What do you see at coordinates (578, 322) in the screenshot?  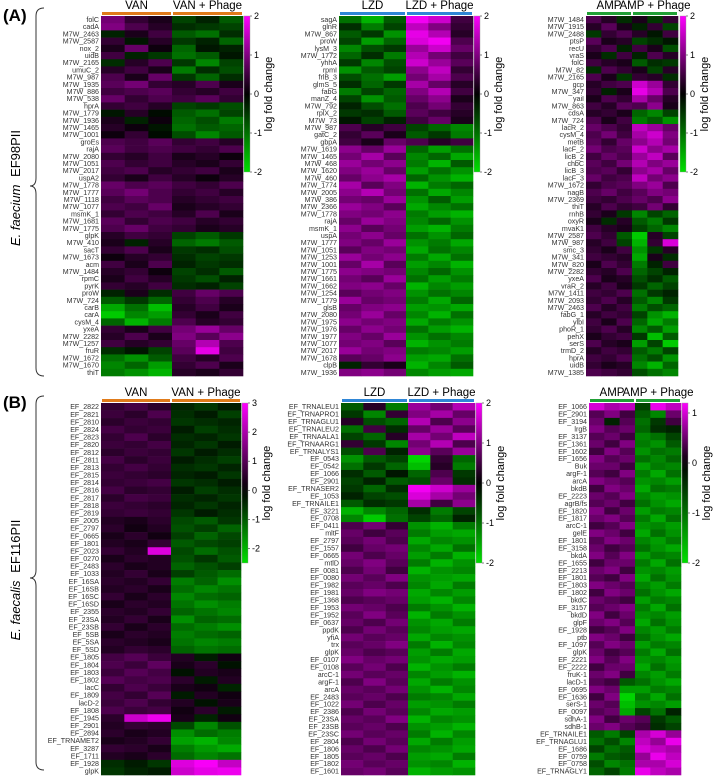 I see `row-label: ylbI` at bounding box center [578, 322].